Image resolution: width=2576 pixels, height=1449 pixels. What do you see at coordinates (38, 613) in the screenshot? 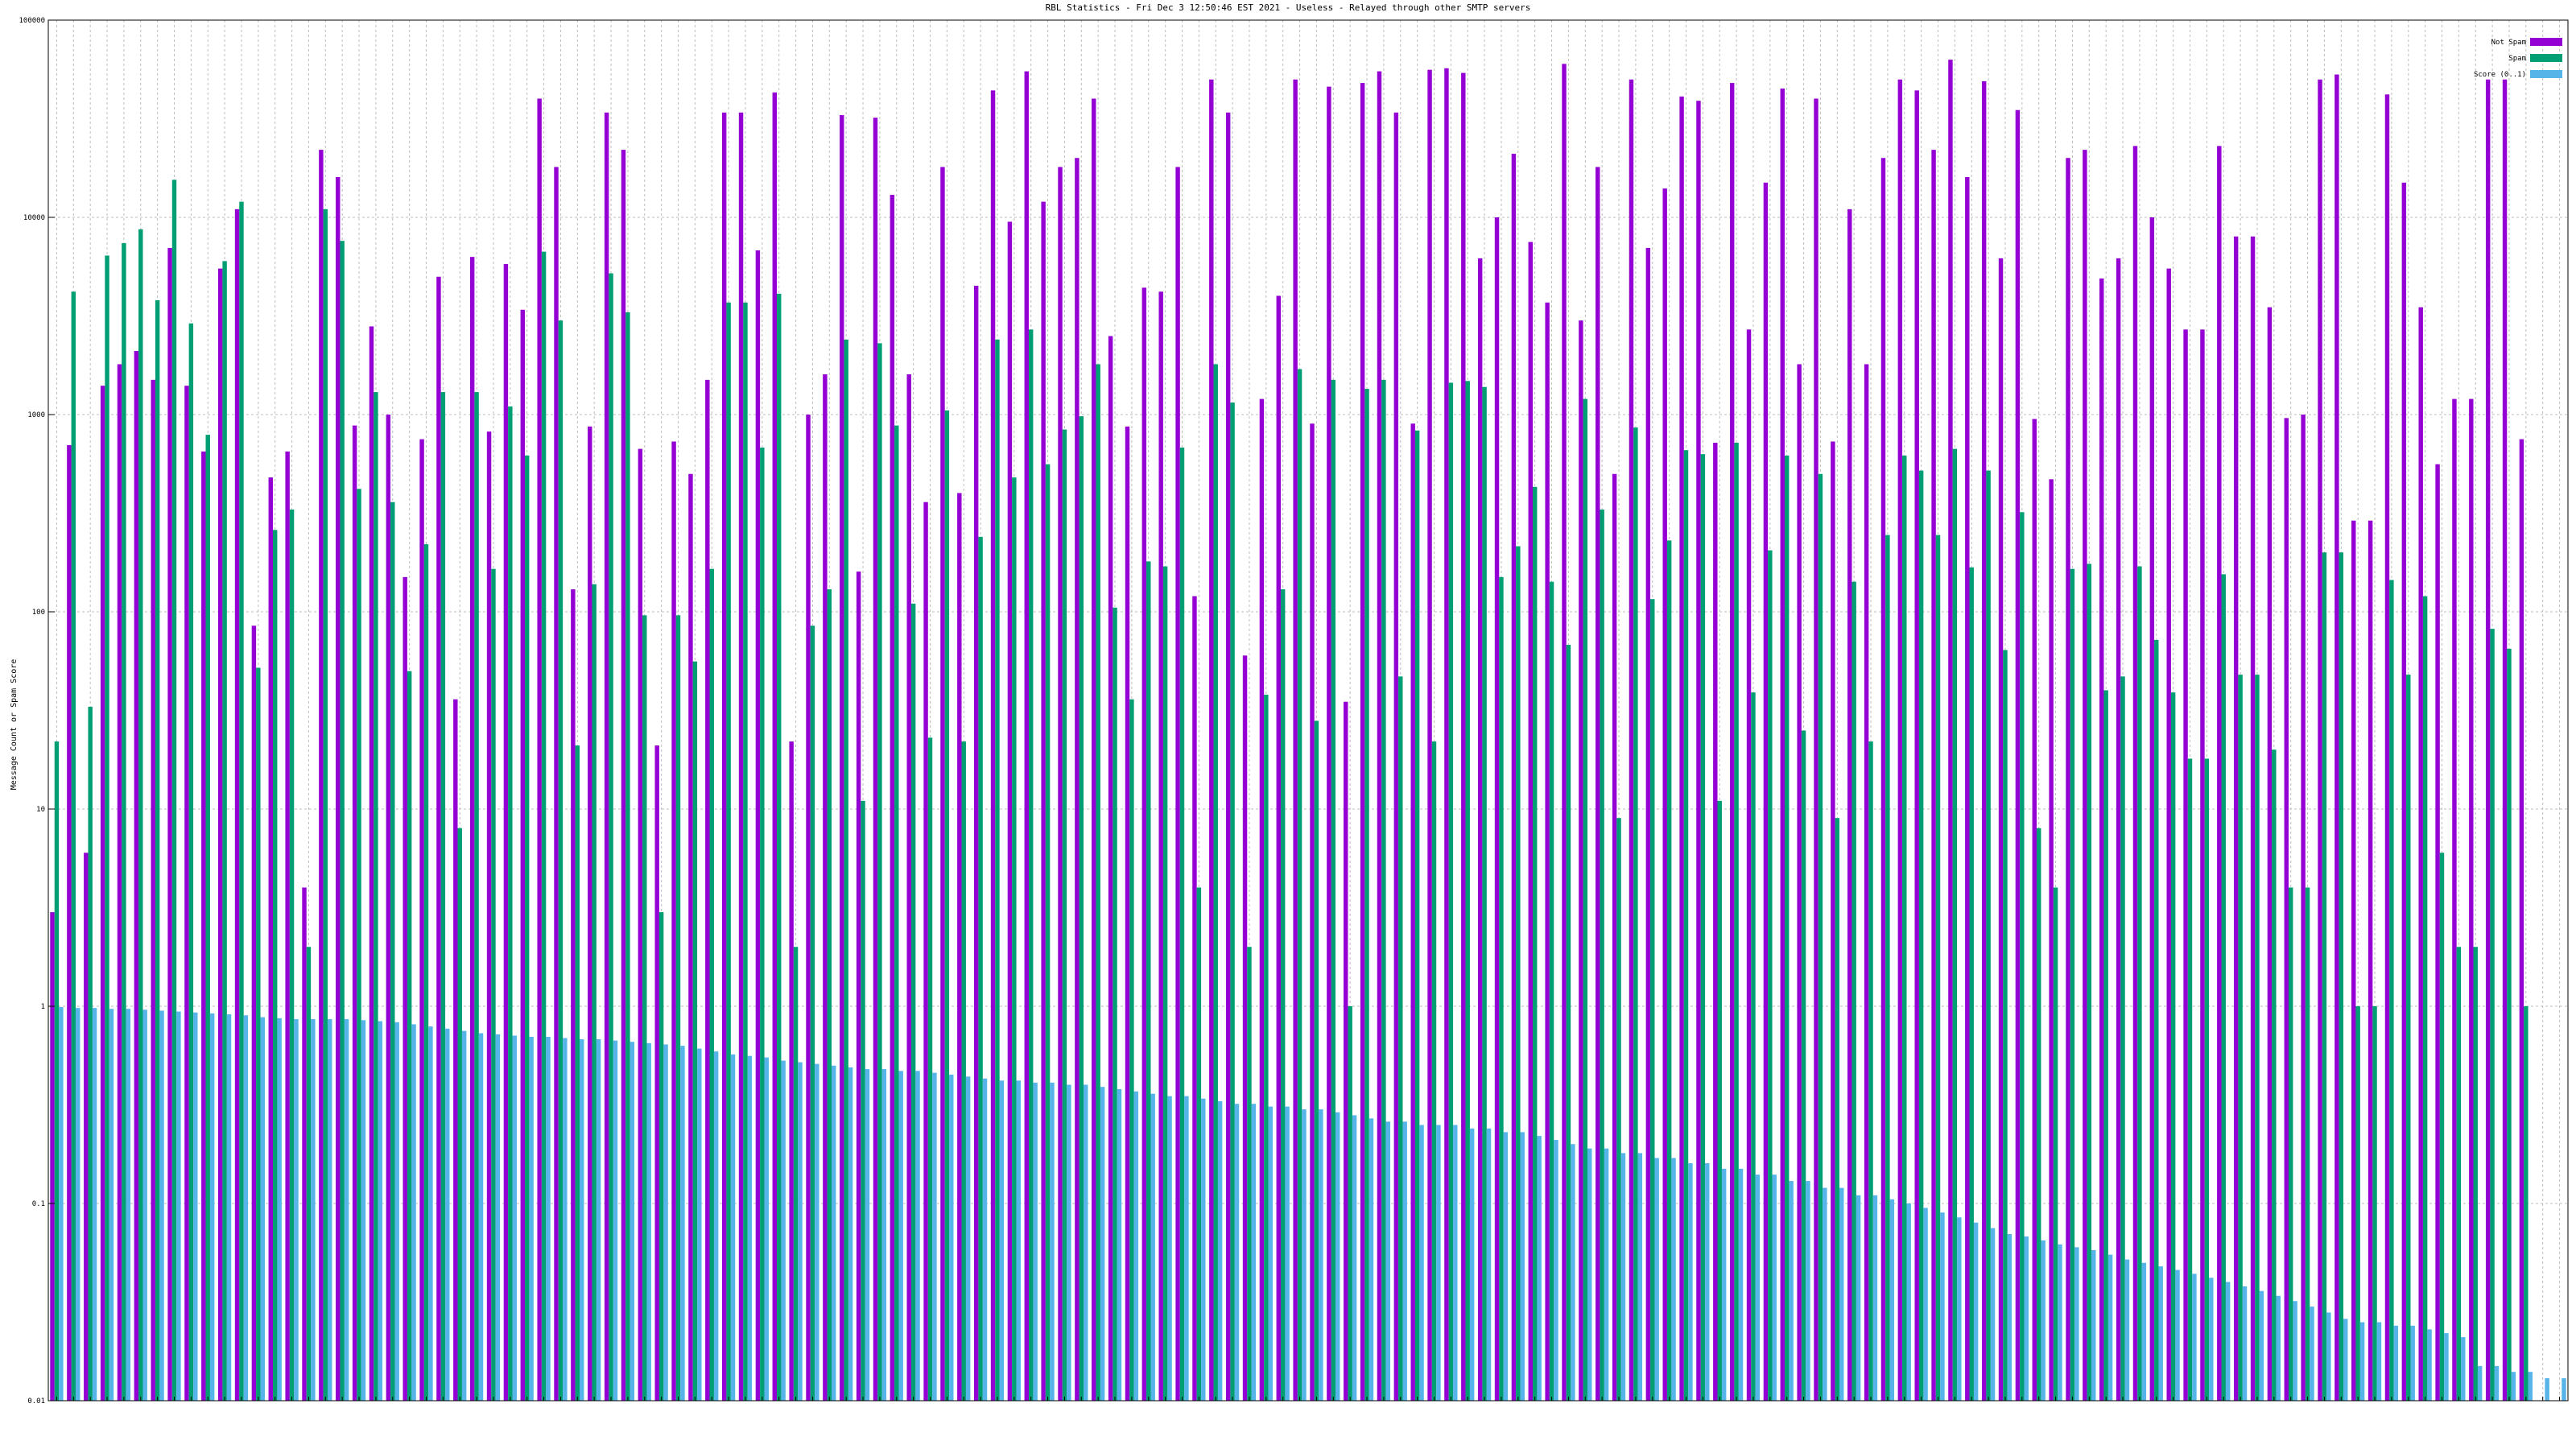
I see `y-tick-label: 100` at bounding box center [38, 613].